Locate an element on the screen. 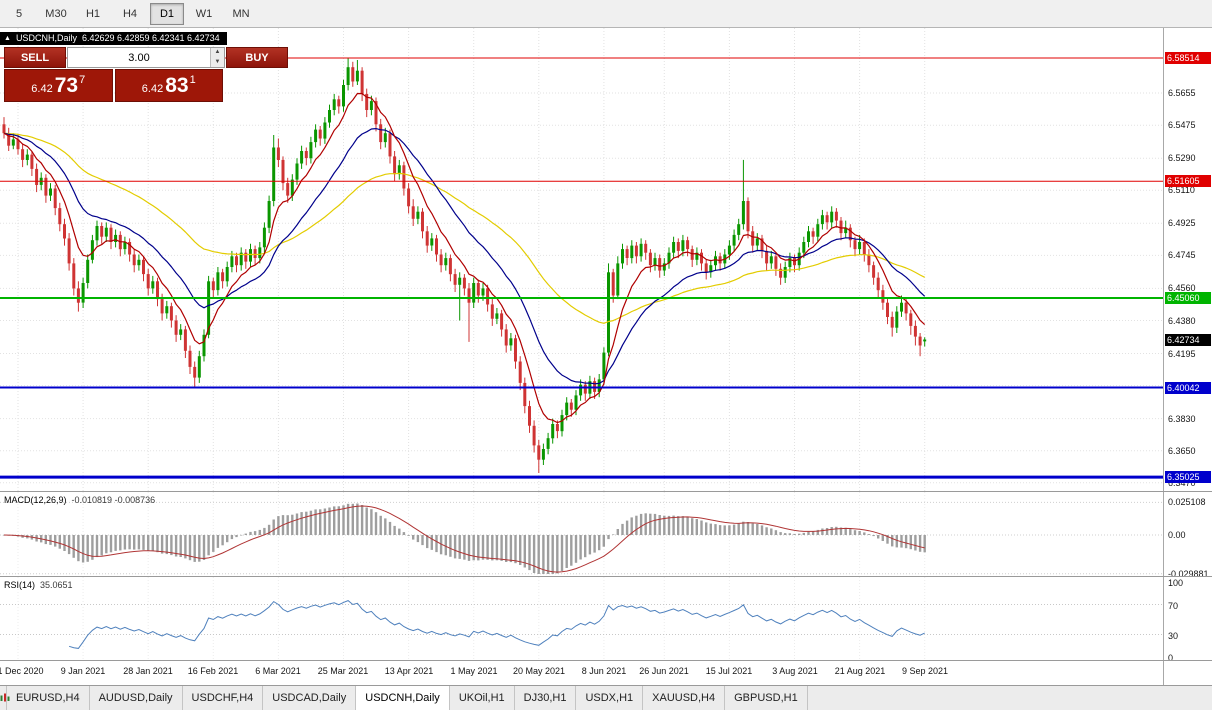 The width and height of the screenshot is (1212, 710). macd-title: MACD(12,26,9) is located at coordinates (35, 500).